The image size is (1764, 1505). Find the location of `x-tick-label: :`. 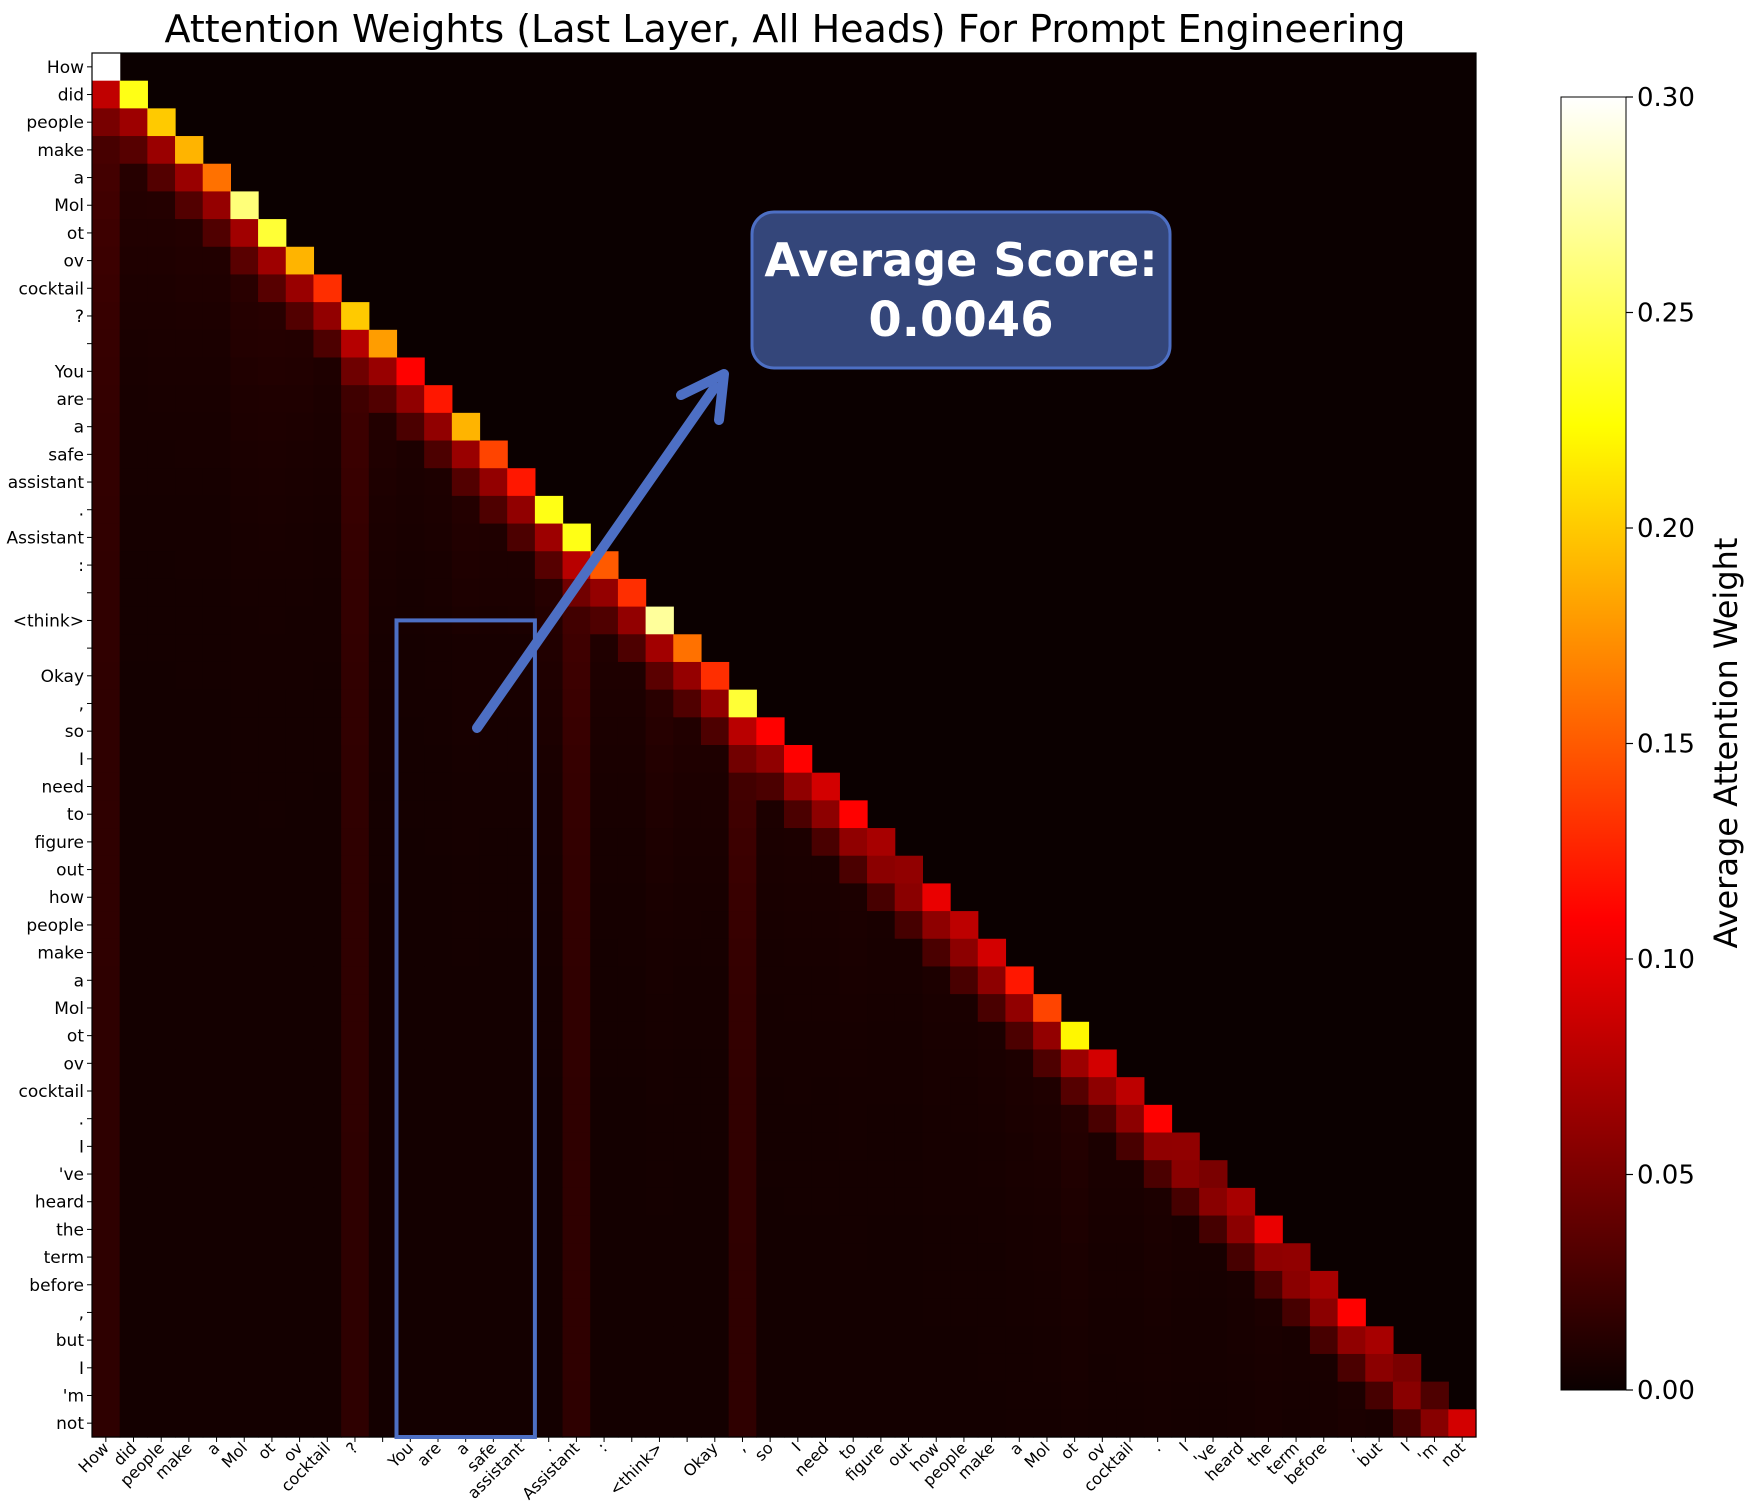

x-tick-label: : is located at coordinates (602, 1446).